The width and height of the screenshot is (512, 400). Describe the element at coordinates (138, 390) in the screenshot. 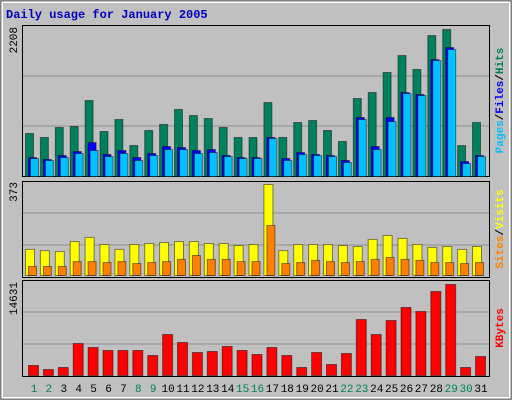

I see `x-tick-label: 8` at that location.